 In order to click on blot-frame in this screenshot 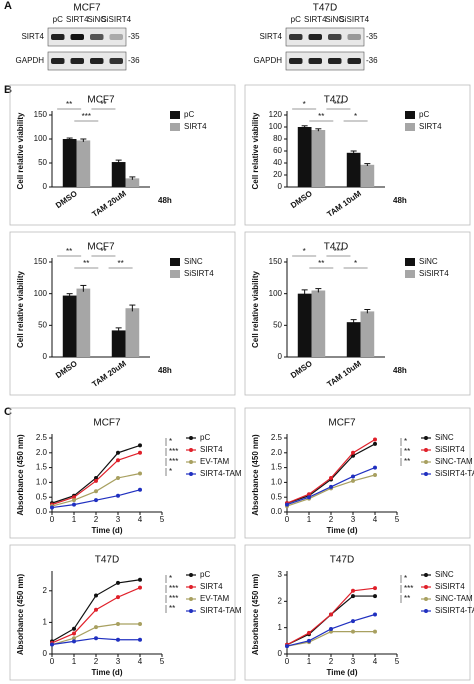, I will do `click(87, 61)`.